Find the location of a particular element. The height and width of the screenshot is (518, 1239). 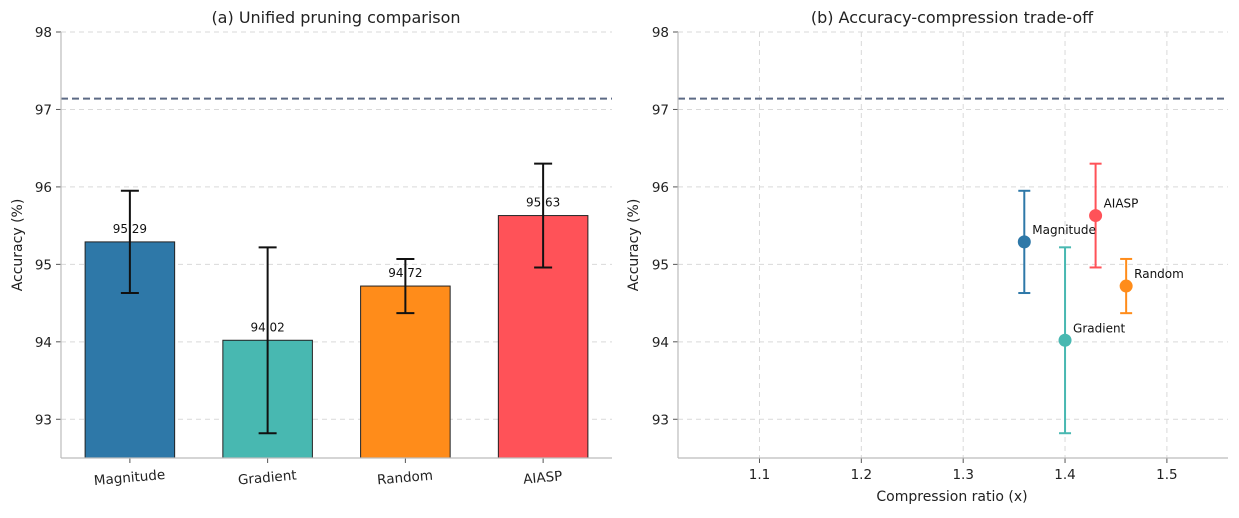

point-label: Gradient is located at coordinates (1099, 328).